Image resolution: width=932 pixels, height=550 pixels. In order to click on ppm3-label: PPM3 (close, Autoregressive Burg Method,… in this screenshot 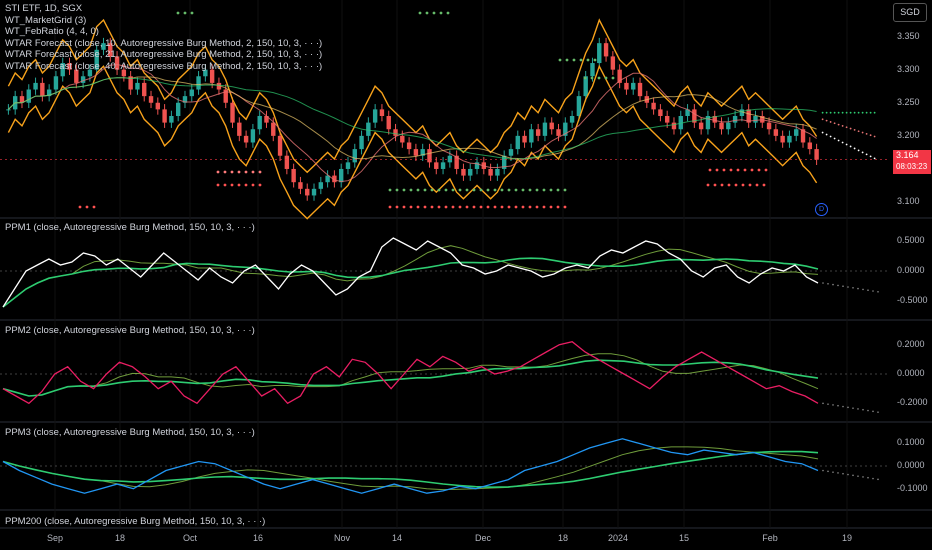, I will do `click(130, 432)`.